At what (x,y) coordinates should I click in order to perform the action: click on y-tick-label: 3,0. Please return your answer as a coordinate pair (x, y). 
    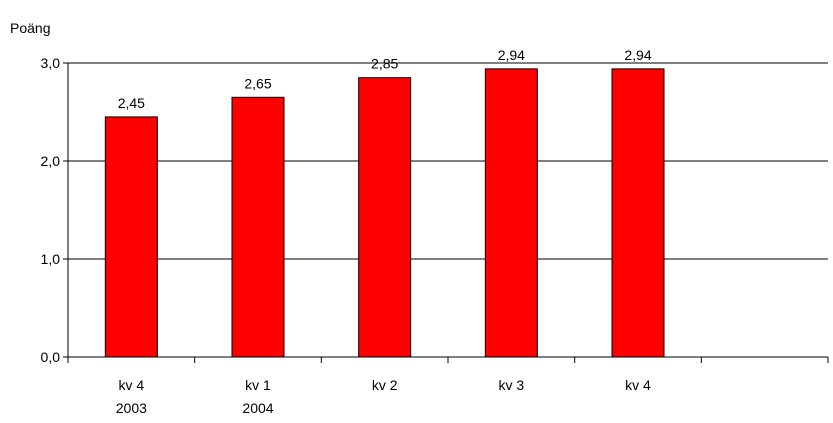
    Looking at the image, I should click on (51, 63).